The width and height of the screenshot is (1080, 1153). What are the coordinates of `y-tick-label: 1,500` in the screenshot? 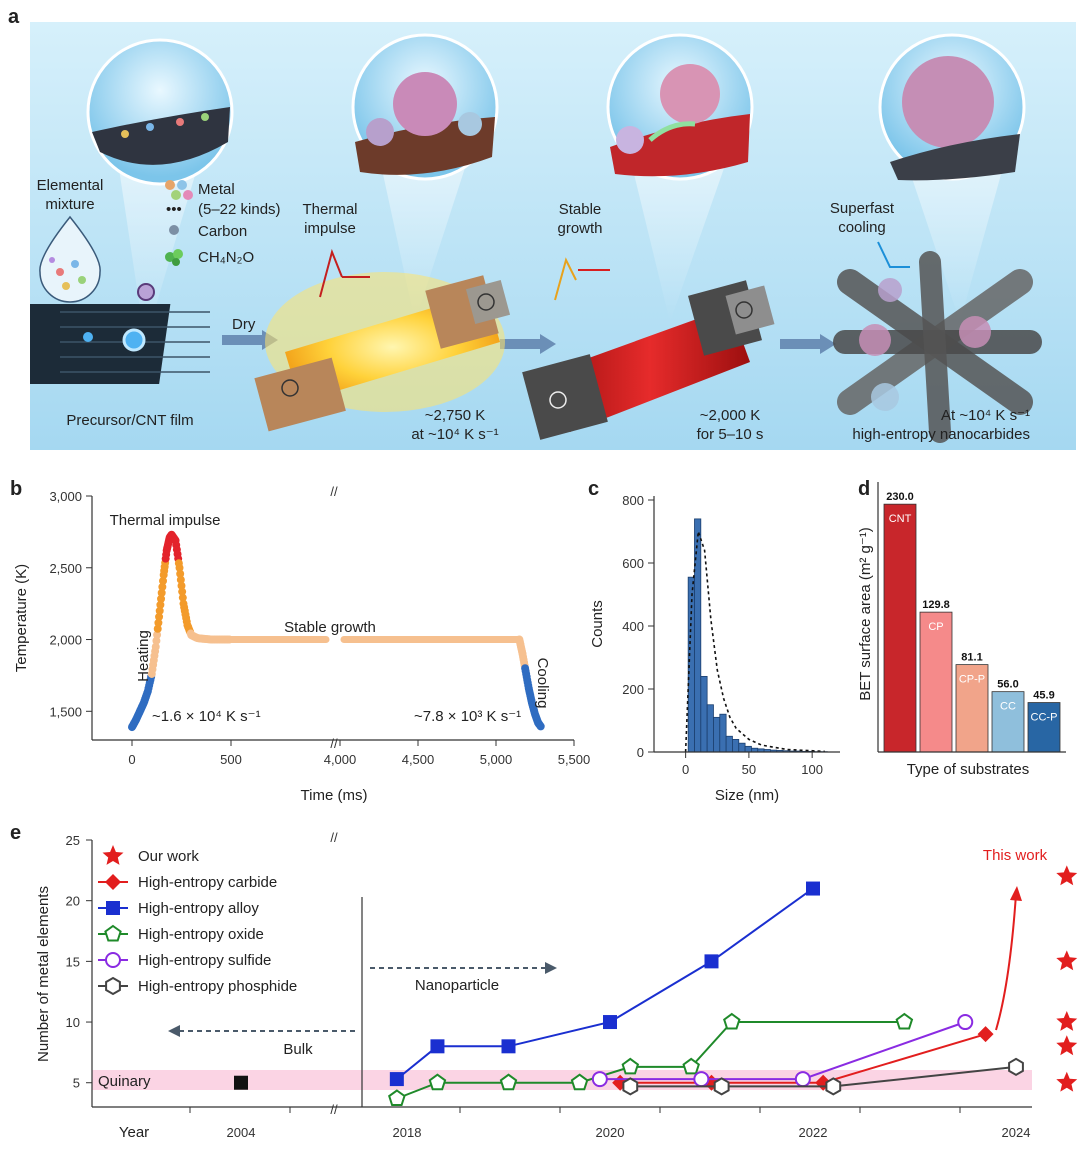 It's located at (65, 711).